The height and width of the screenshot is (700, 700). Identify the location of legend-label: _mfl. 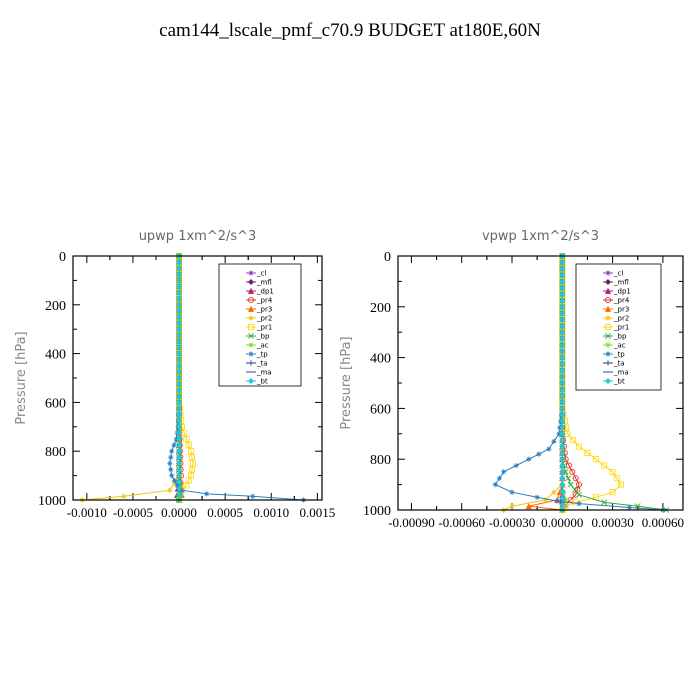
(264, 283).